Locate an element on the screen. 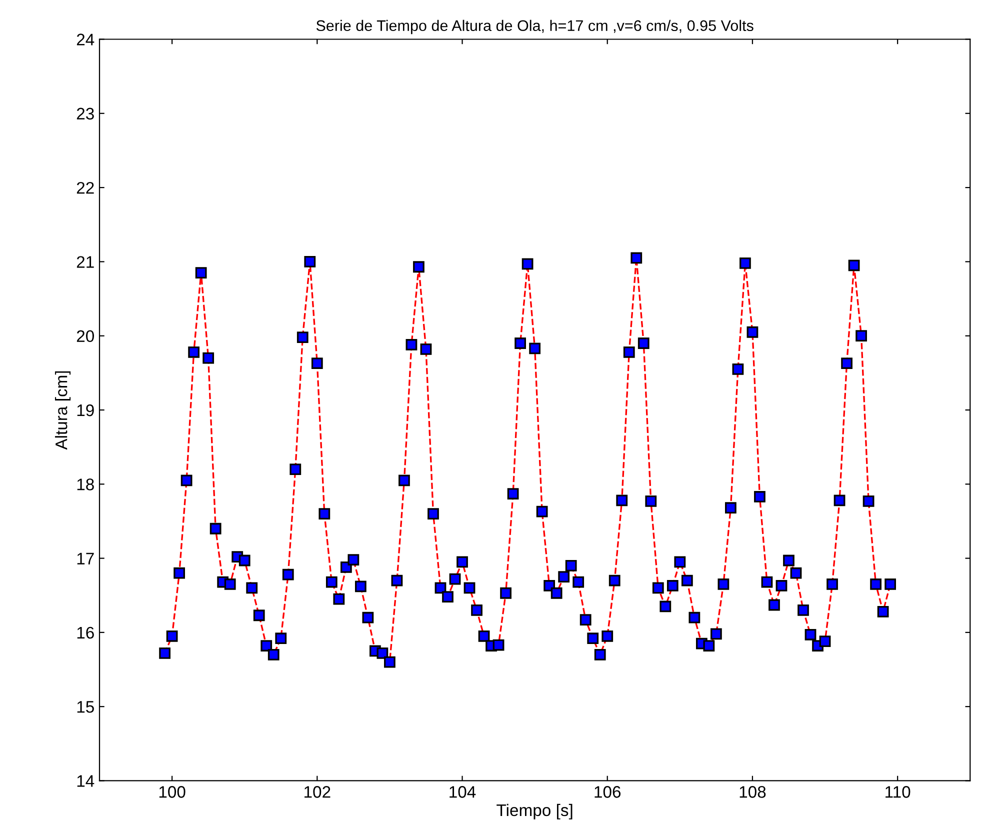 The height and width of the screenshot is (835, 995). y-tick-label: 17 is located at coordinates (85, 558).